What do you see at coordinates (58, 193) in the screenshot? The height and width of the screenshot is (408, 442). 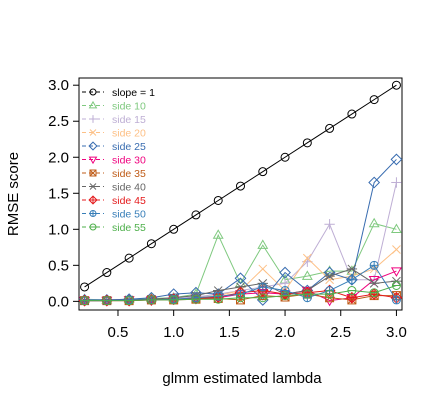 I see `y-tick-label: 1.5` at bounding box center [58, 193].